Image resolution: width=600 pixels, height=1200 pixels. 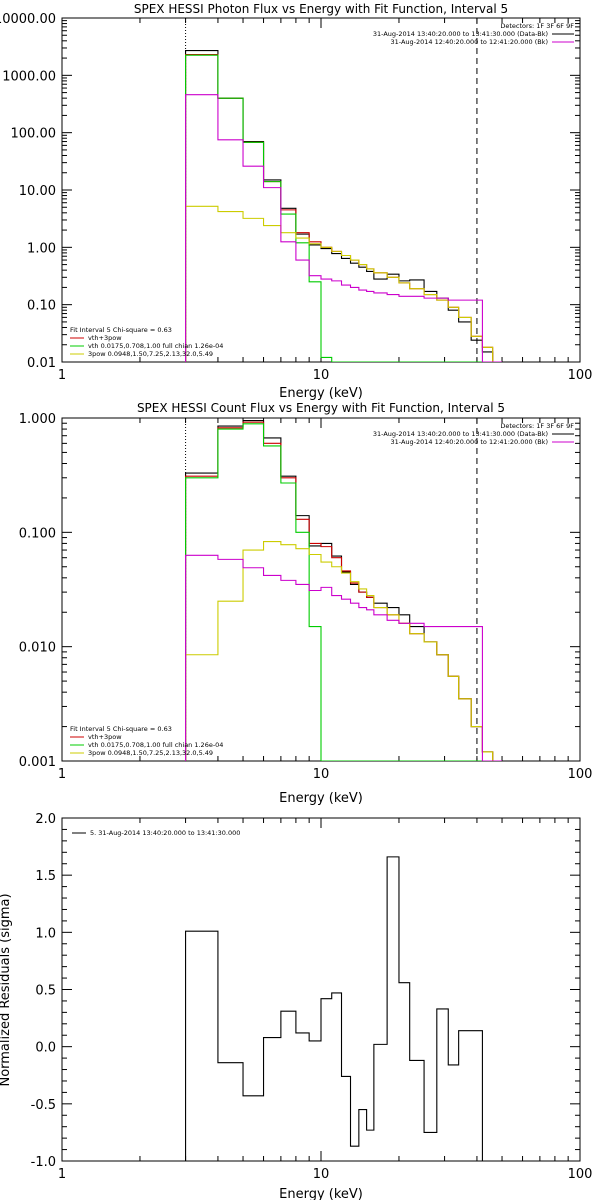 What do you see at coordinates (321, 393) in the screenshot?
I see `photon-flux-xlabel: Energy (keV)` at bounding box center [321, 393].